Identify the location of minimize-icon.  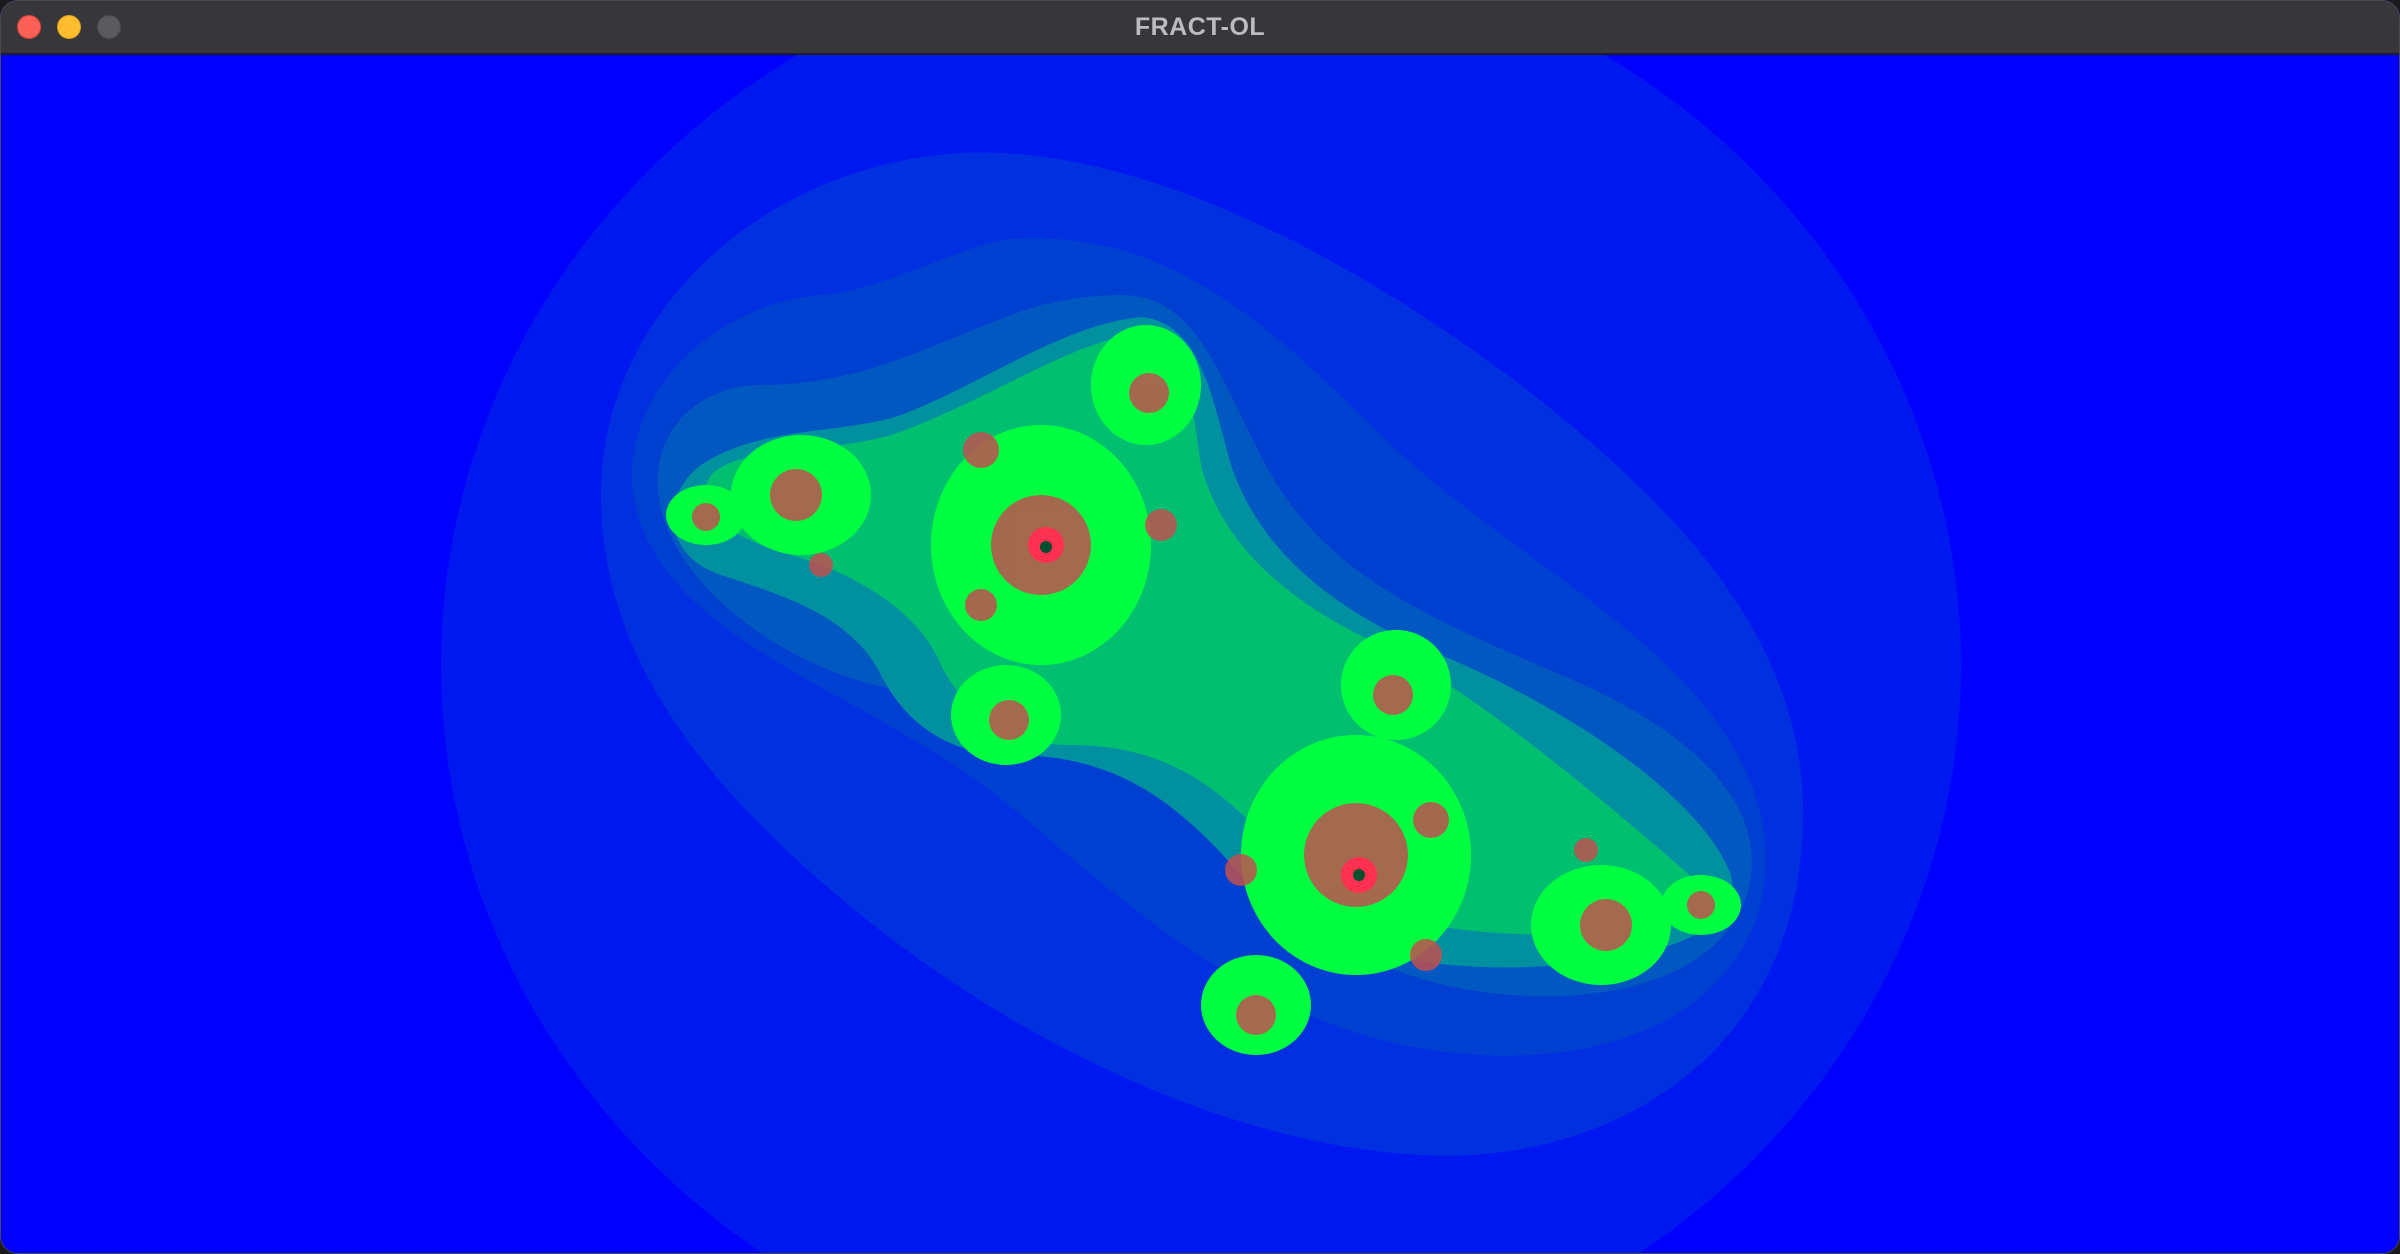
(69, 27).